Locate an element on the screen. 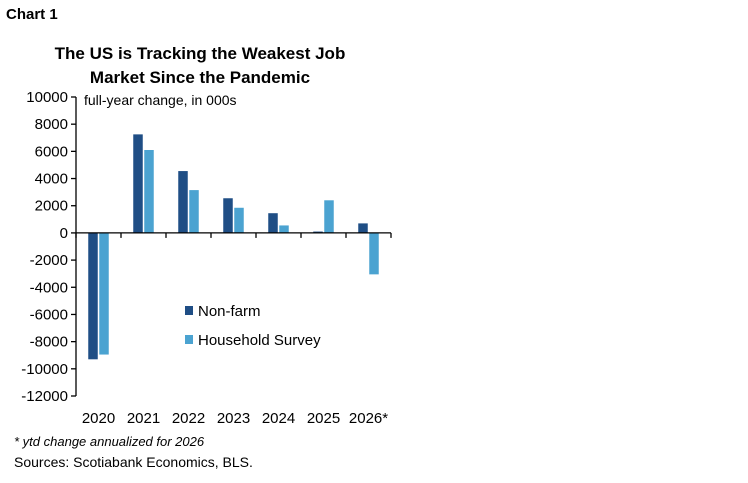  legend: Non-farm Household Survey is located at coordinates (253, 326).